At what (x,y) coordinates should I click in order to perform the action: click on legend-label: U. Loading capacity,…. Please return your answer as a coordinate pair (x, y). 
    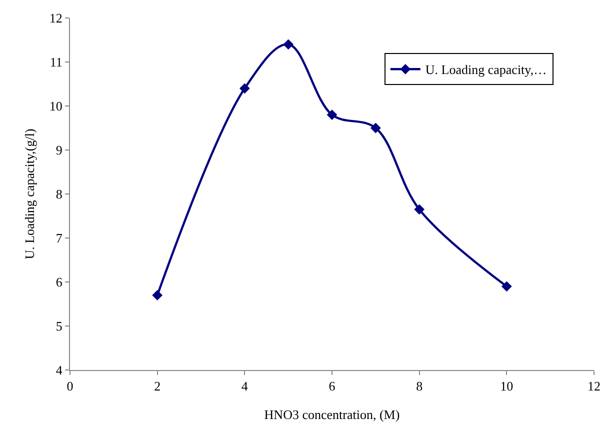
    Looking at the image, I should click on (486, 70).